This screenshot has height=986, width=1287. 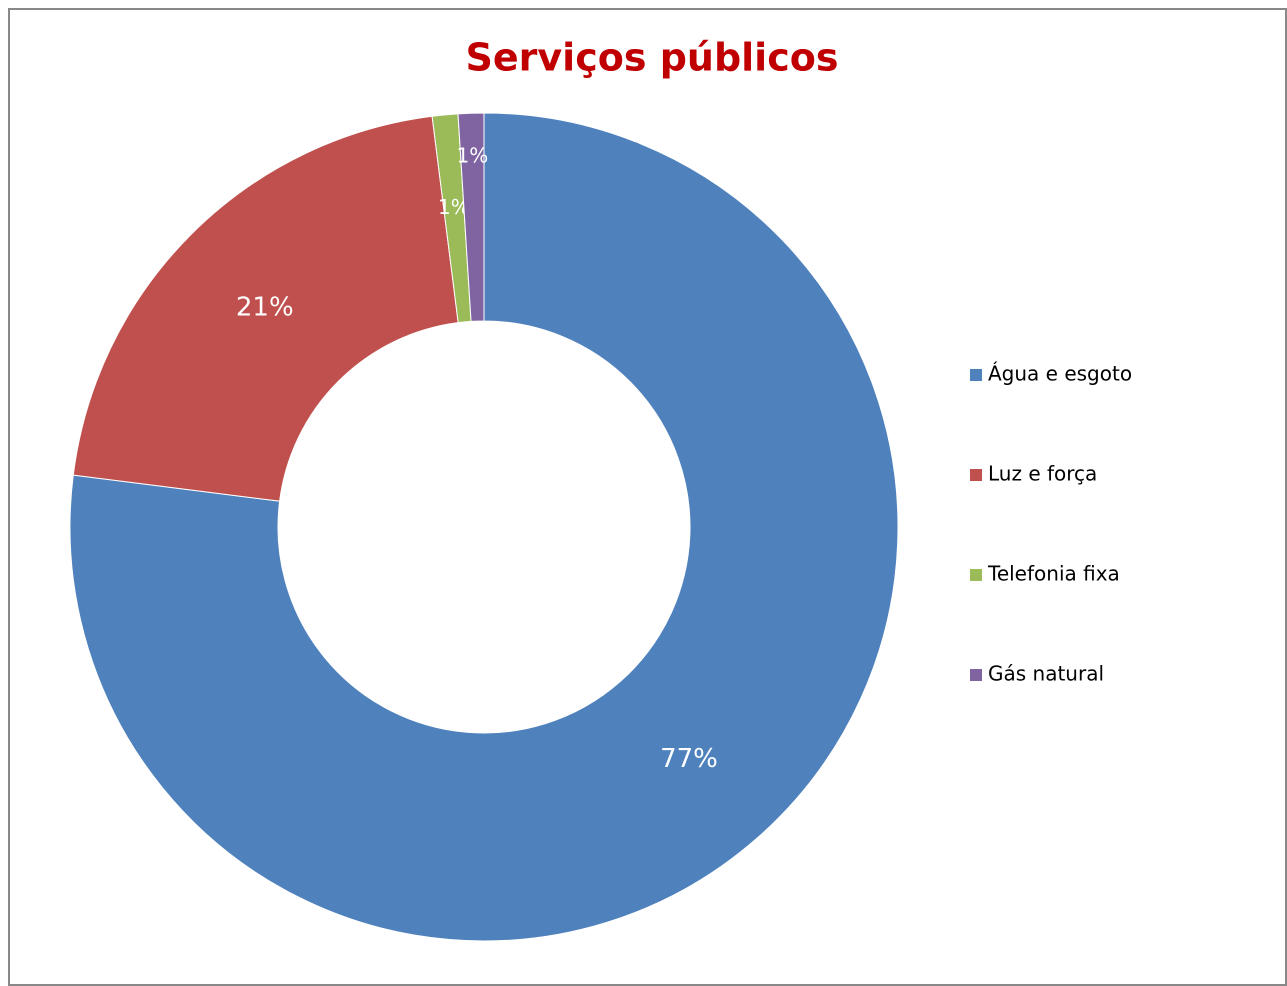 I want to click on legend-label: Telefonia fixa, so click(x=1053, y=574).